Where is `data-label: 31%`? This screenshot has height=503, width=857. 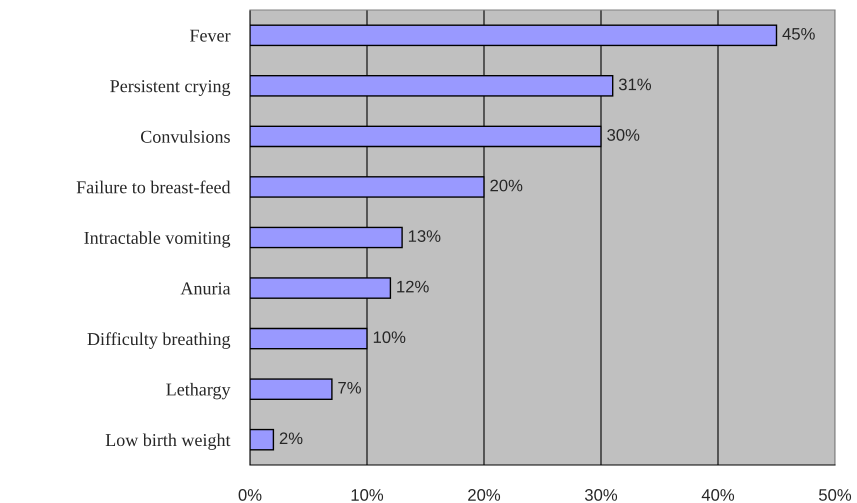
data-label: 31% is located at coordinates (635, 84).